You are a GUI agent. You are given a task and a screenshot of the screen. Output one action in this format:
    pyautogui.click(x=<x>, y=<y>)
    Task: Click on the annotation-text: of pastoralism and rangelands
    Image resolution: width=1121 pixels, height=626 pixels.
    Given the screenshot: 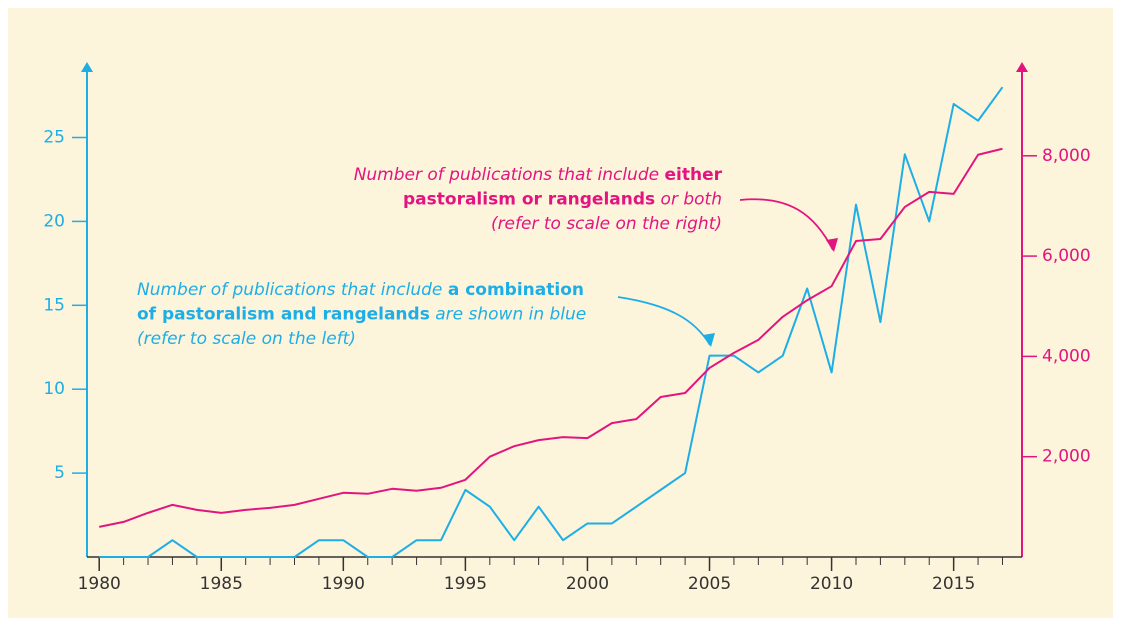 What is the action you would take?
    pyautogui.click(x=283, y=315)
    